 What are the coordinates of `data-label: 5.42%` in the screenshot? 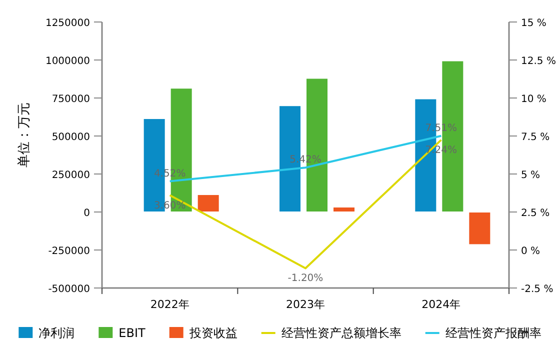 It's located at (306, 160).